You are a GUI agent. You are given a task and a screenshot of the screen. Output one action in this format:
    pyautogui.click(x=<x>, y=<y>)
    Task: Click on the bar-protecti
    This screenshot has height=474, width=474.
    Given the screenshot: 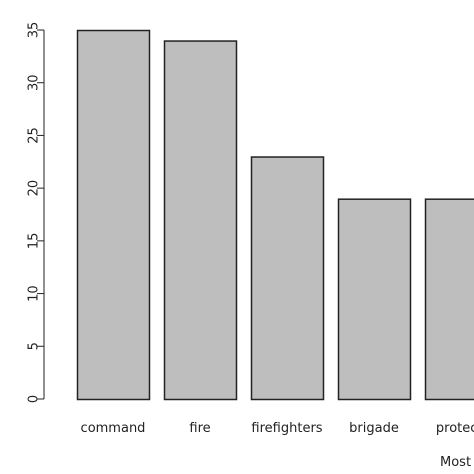 What is the action you would take?
    pyautogui.click(x=449, y=299)
    